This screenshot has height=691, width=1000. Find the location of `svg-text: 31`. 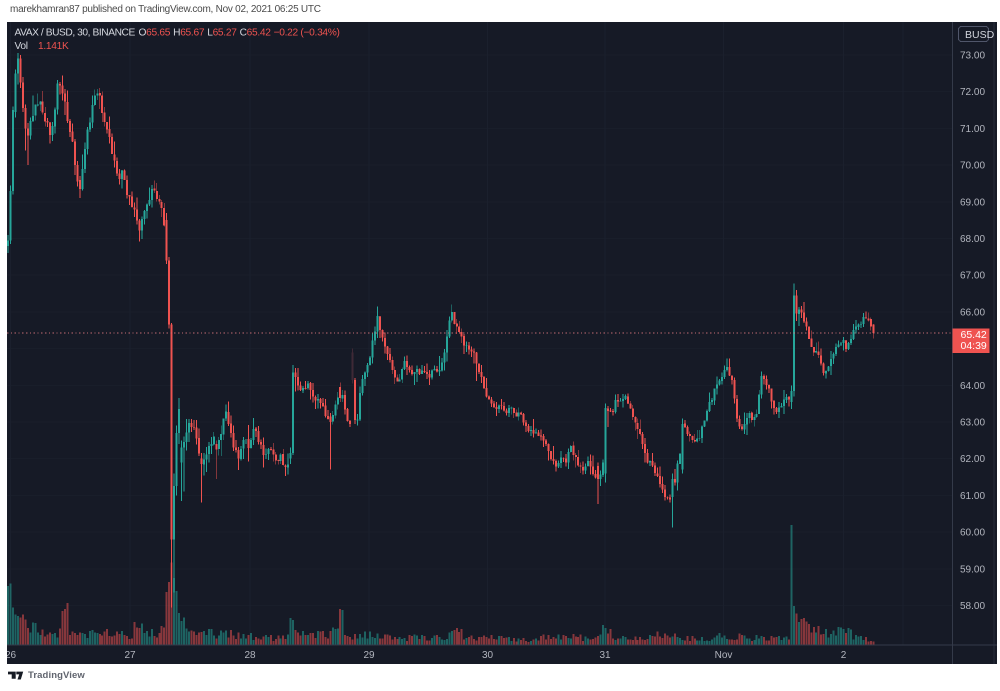

svg-text: 31 is located at coordinates (605, 655).